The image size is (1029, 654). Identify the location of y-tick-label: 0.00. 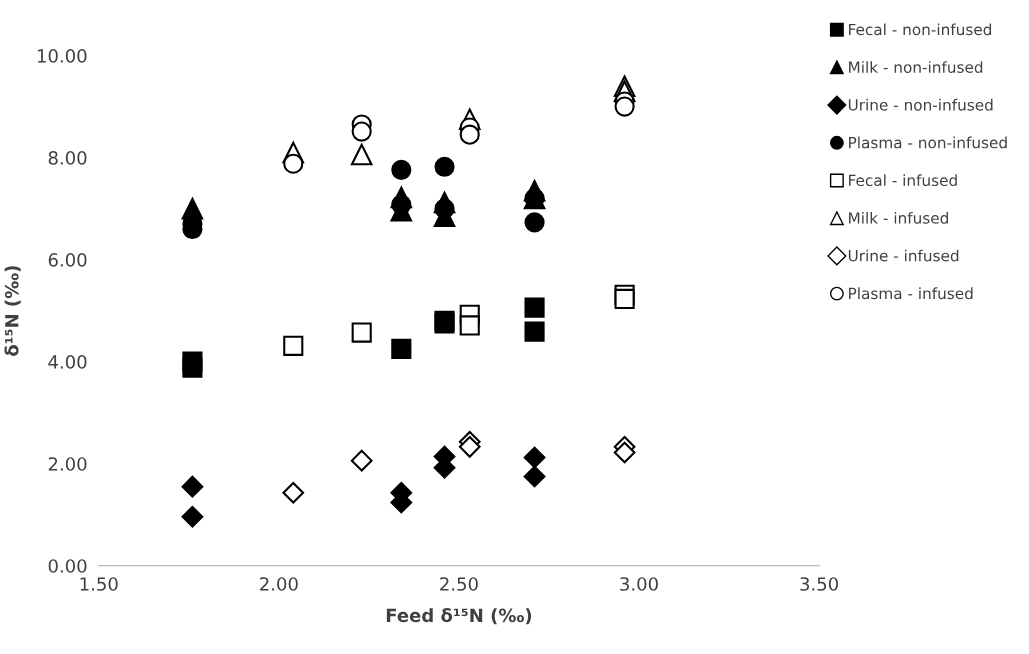
(67, 566).